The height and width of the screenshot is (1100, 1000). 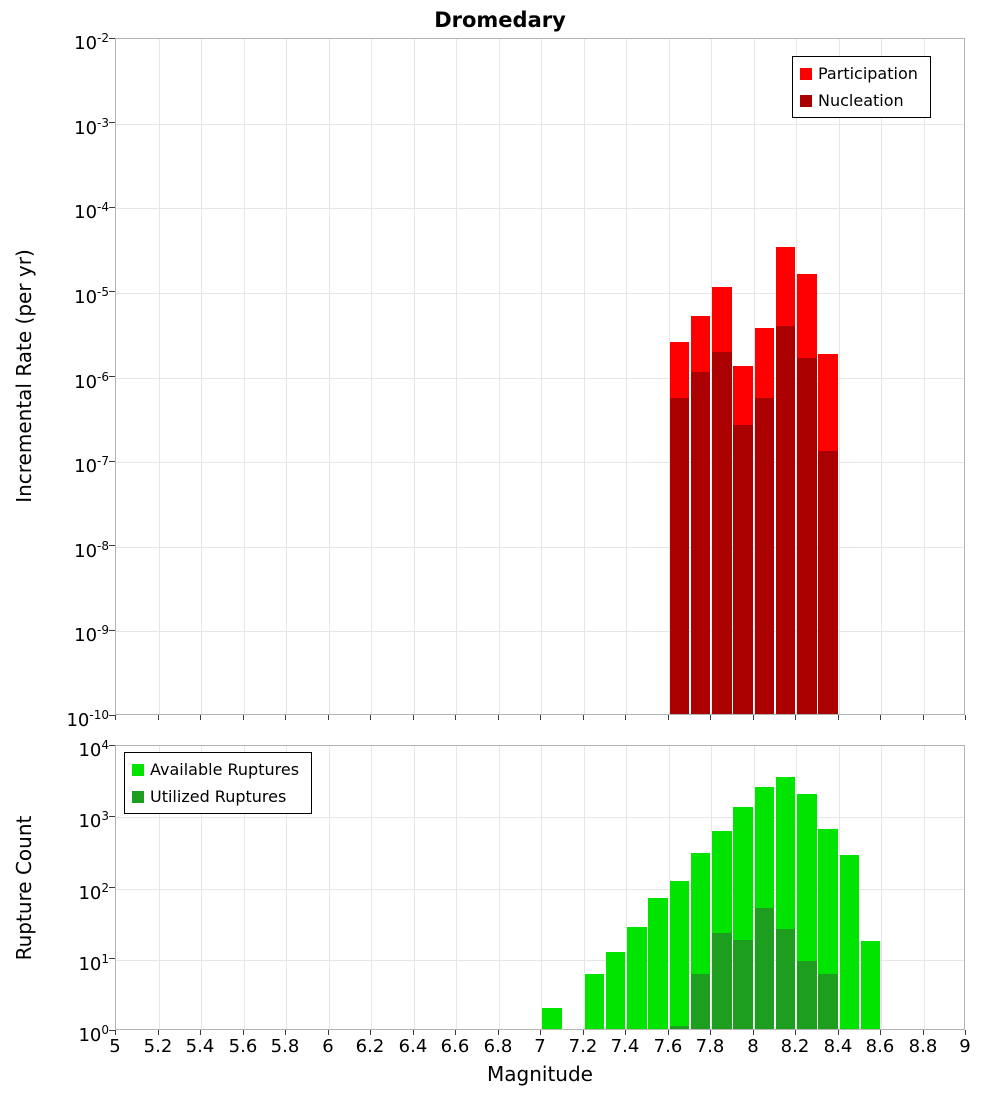 What do you see at coordinates (93, 820) in the screenshot?
I see `y-tick-label: 10³` at bounding box center [93, 820].